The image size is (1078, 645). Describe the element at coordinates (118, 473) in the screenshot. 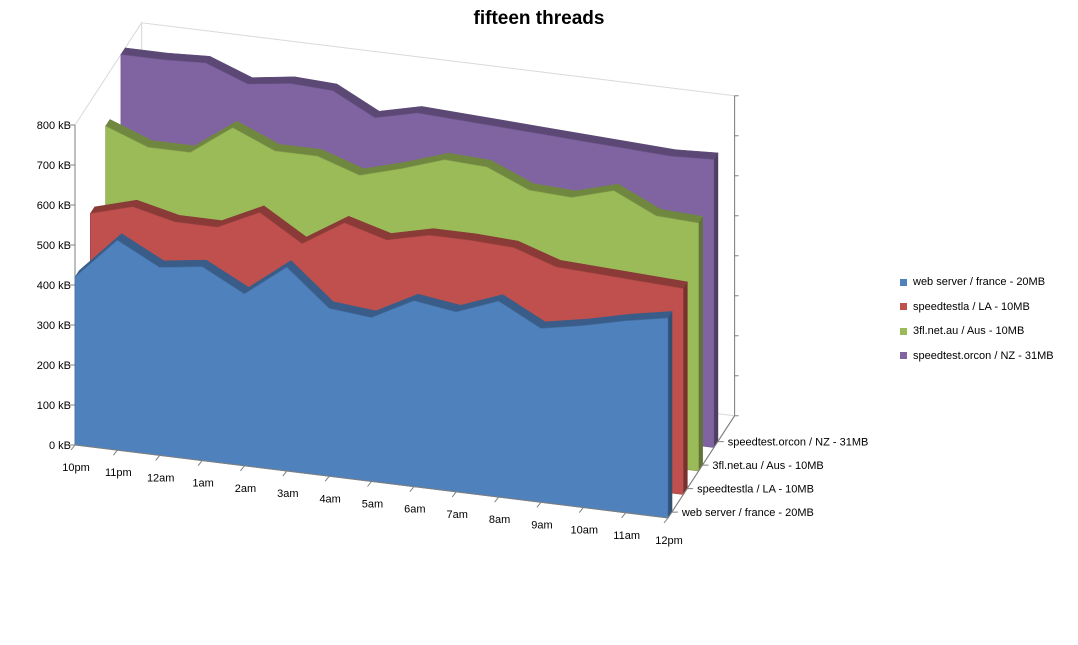

I see `x-tick-label: 11pm` at that location.